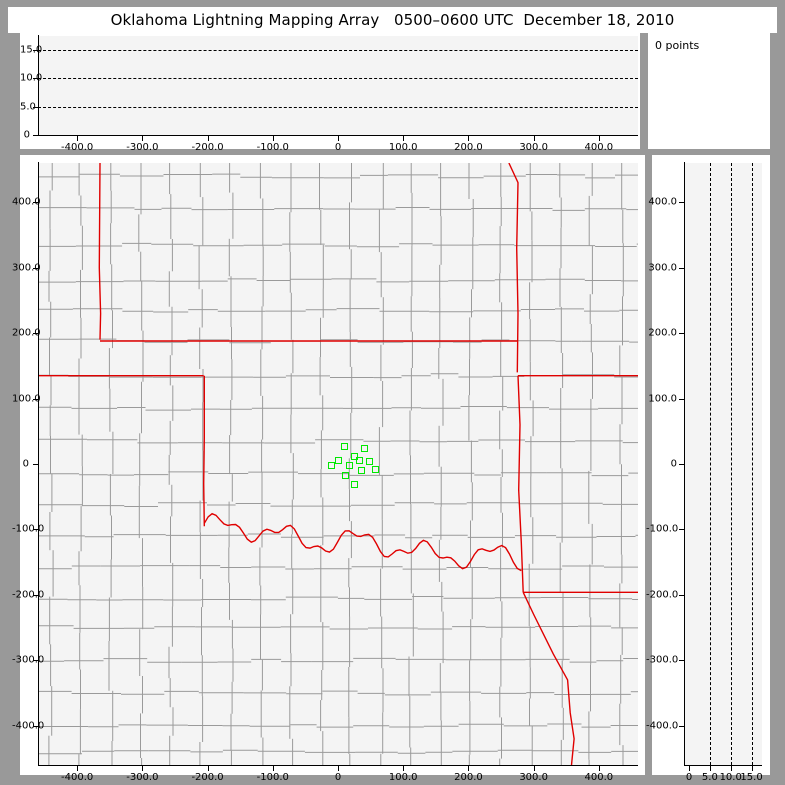 Image resolution: width=785 pixels, height=785 pixels. I want to click on y-tick-label: 200.0, so click(662, 333).